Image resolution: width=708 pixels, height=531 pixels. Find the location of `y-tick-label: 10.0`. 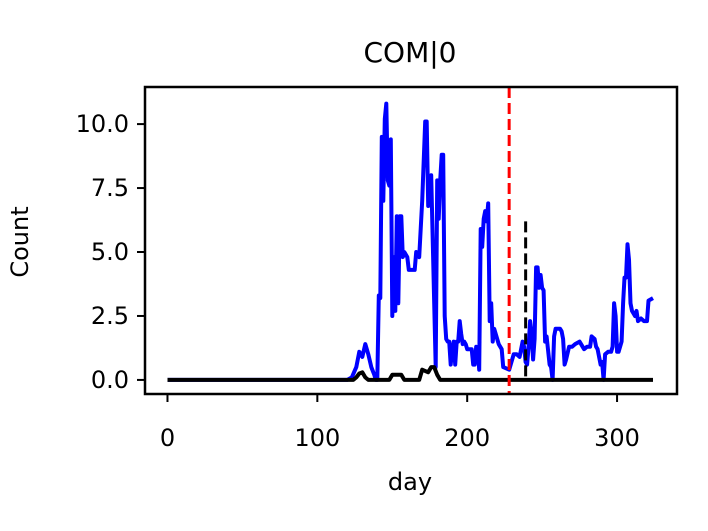

y-tick-label: 10.0 is located at coordinates (102, 124).